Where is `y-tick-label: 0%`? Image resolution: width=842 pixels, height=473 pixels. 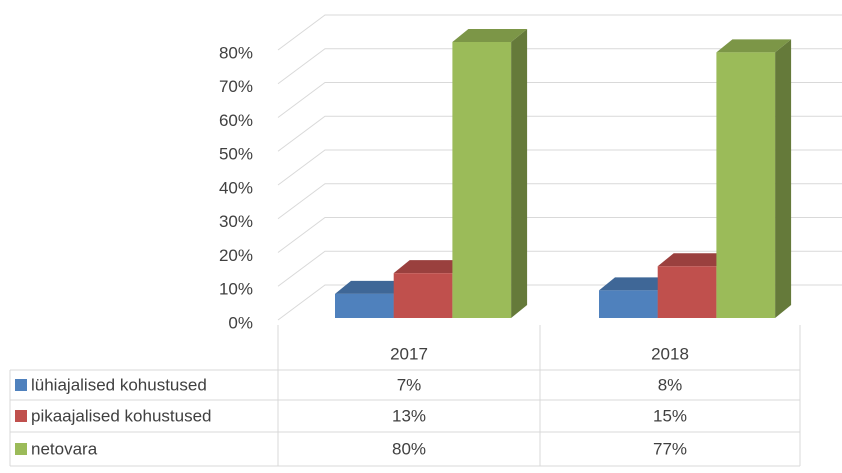 y-tick-label: 0% is located at coordinates (240, 322).